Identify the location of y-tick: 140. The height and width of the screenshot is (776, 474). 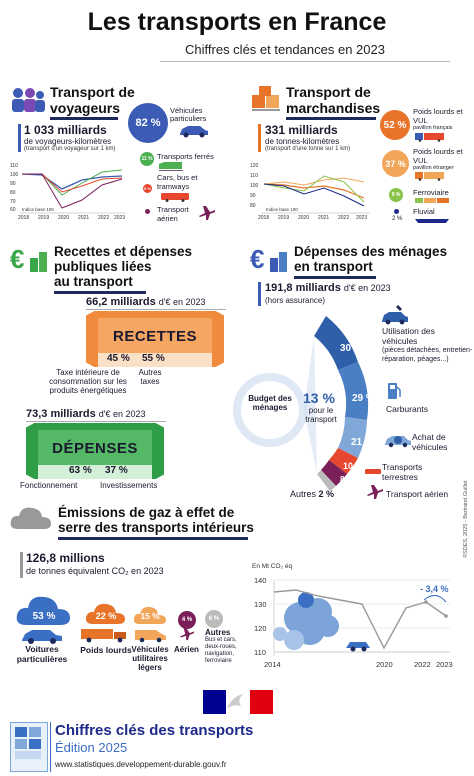
(260, 580).